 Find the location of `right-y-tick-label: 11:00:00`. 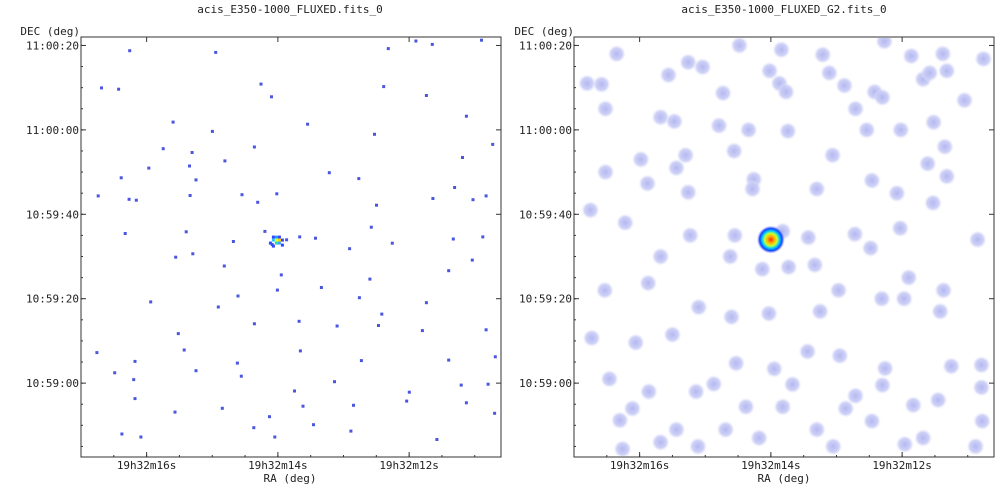

right-y-tick-label: 11:00:00 is located at coordinates (545, 130).